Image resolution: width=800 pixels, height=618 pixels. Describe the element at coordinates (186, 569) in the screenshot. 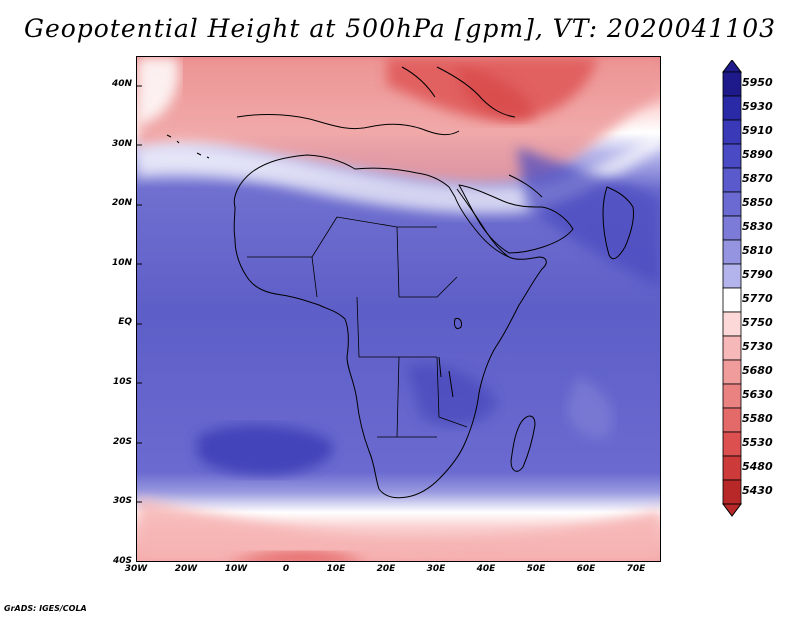

I see `lon-tick-label: 20W` at that location.